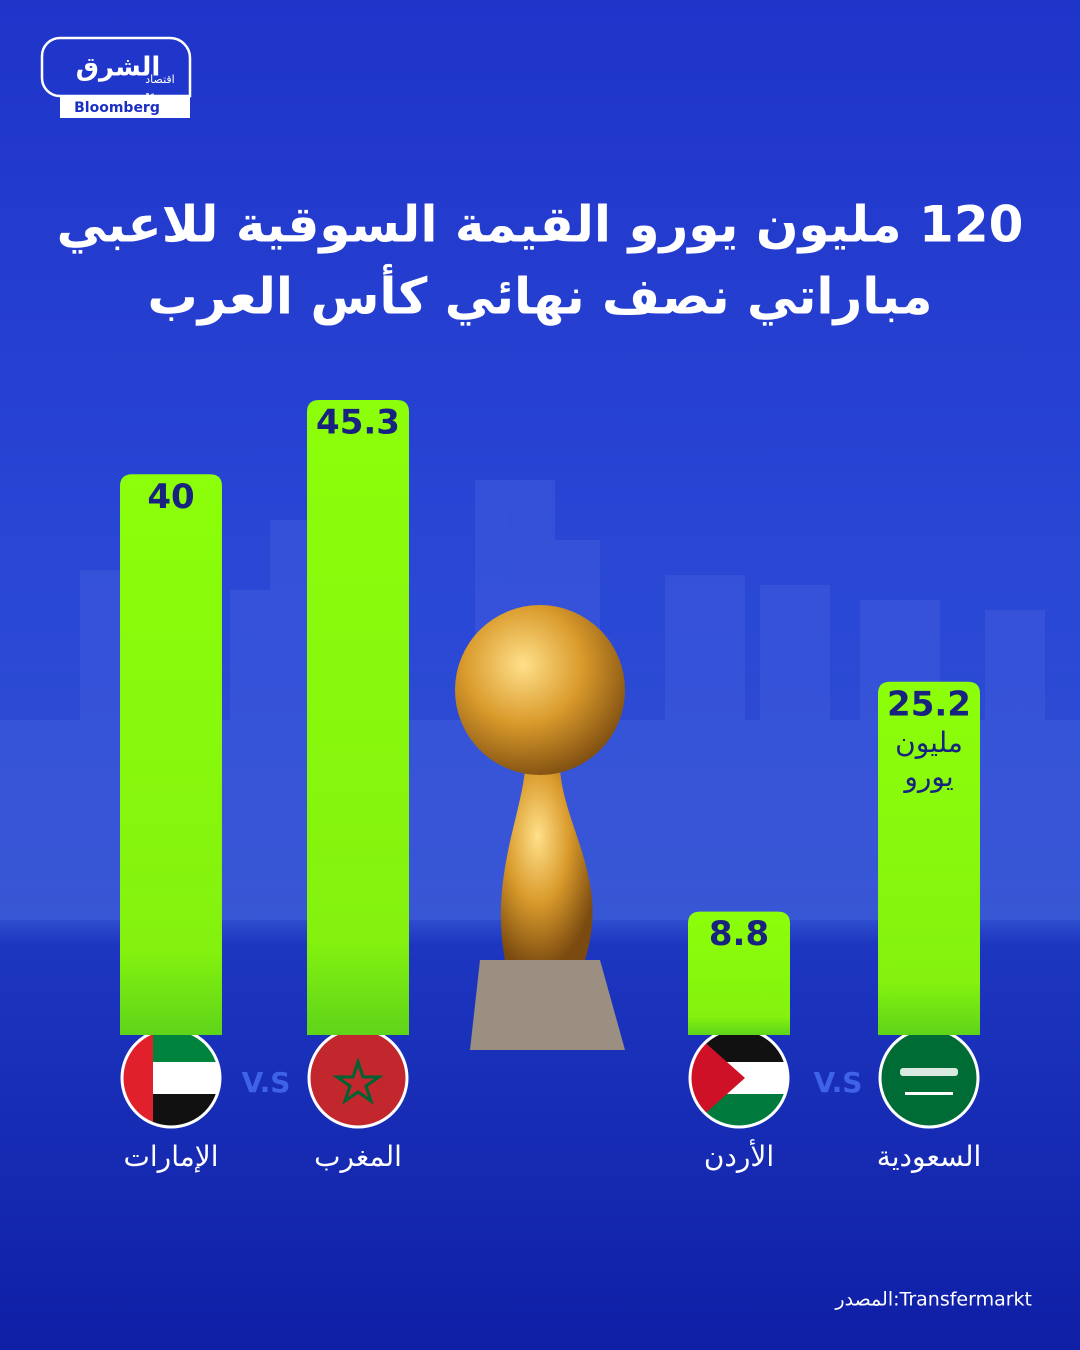 Image resolution: width=1080 pixels, height=1350 pixels. What do you see at coordinates (159, 79) in the screenshot?
I see `logo-sub: اقتصاد` at bounding box center [159, 79].